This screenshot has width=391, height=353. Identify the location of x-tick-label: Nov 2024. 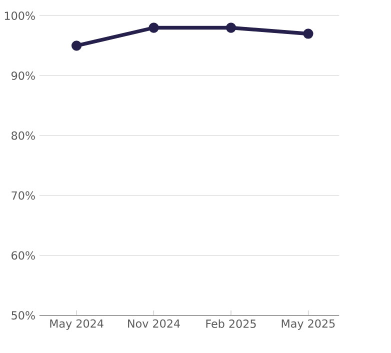
(154, 323).